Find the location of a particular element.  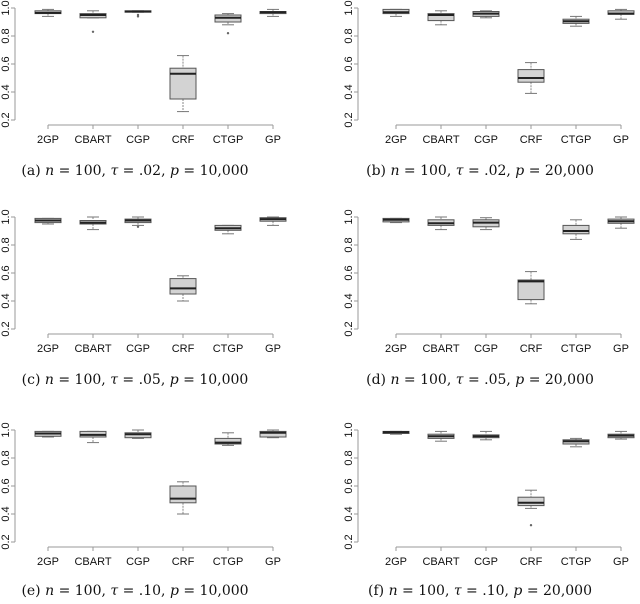

panel-caption: (b) n = 100, τ = .02, p = 20,000 is located at coordinates (480, 171).